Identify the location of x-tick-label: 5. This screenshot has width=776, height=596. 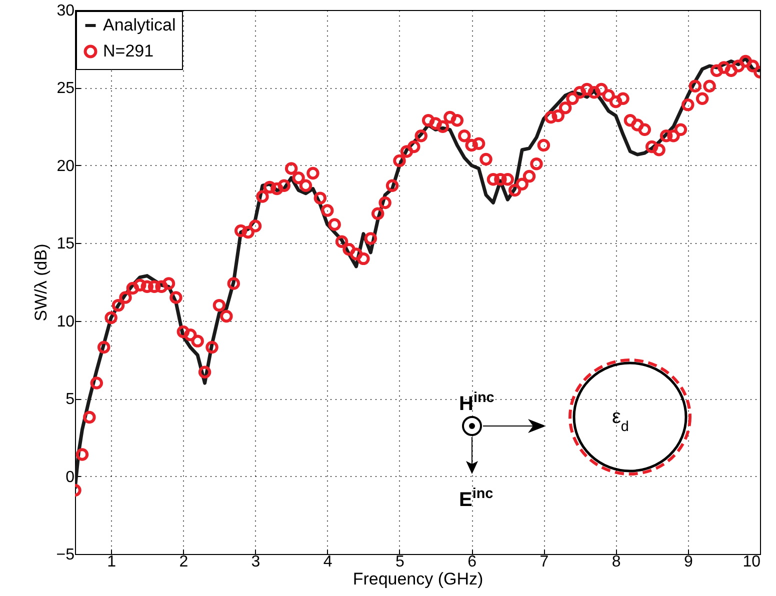
(400, 562).